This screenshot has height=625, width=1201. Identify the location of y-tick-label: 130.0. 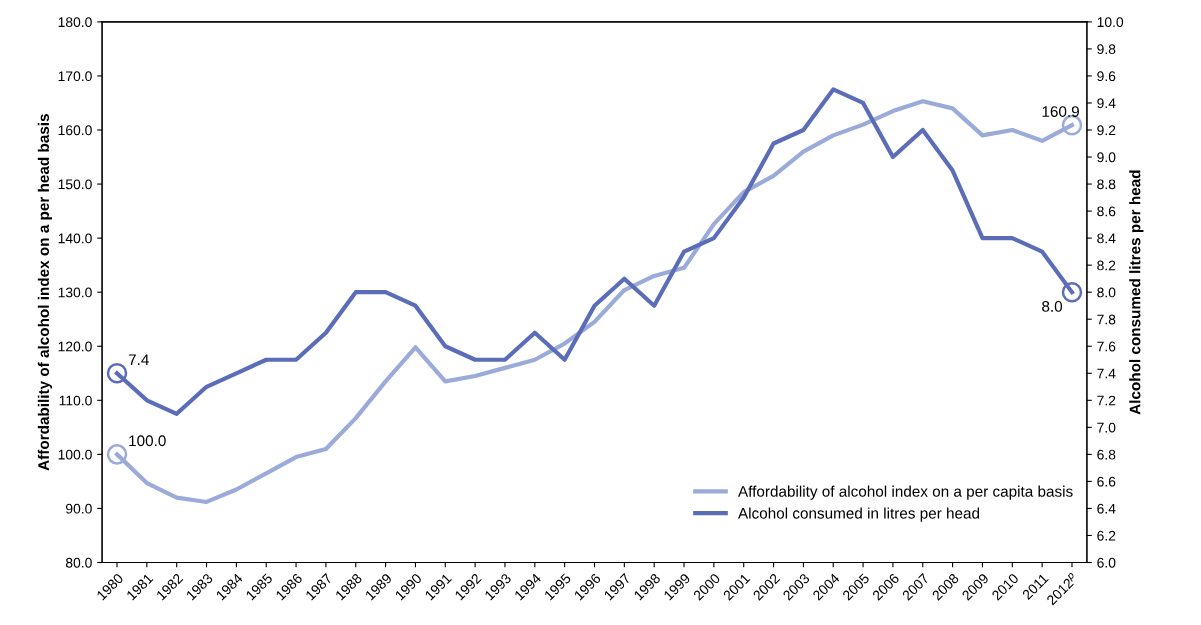
(75, 292).